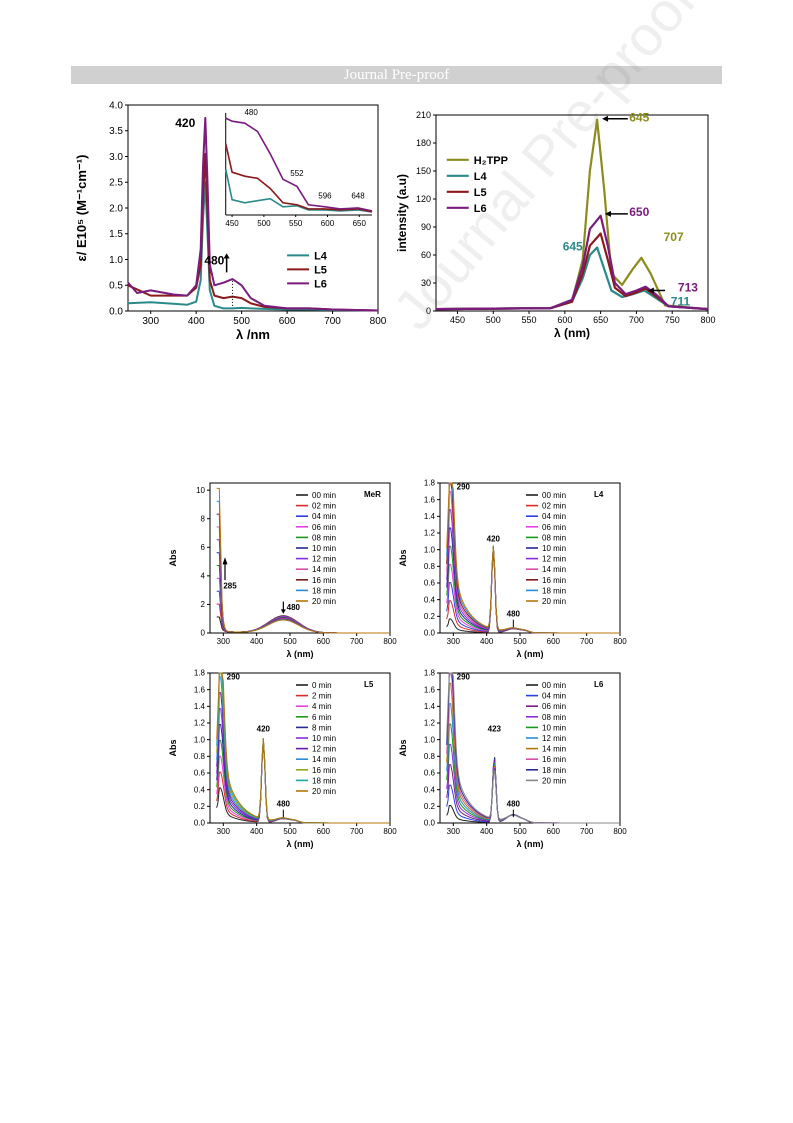 The width and height of the screenshot is (793, 1123). Describe the element at coordinates (203, 633) in the screenshot. I see `y-tick-label: 0` at that location.